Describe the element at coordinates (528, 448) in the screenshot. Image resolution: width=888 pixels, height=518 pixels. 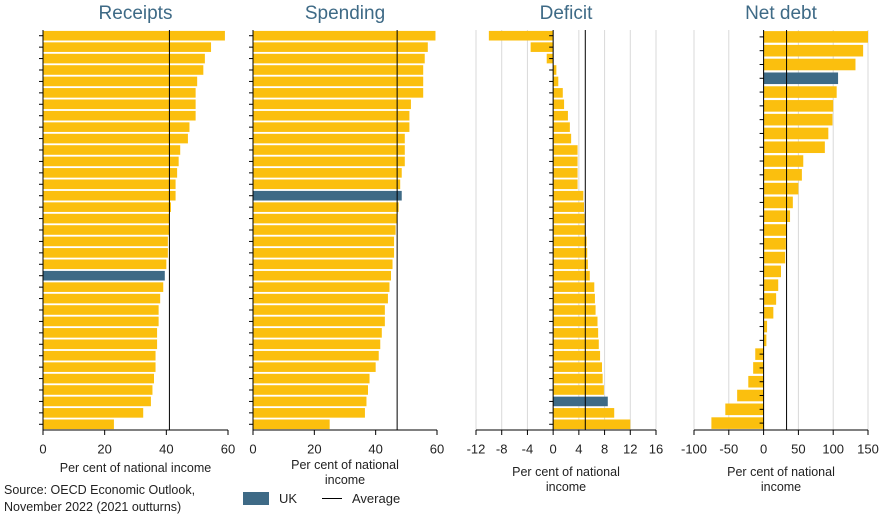
I see `x-tick-label: -4` at that location.